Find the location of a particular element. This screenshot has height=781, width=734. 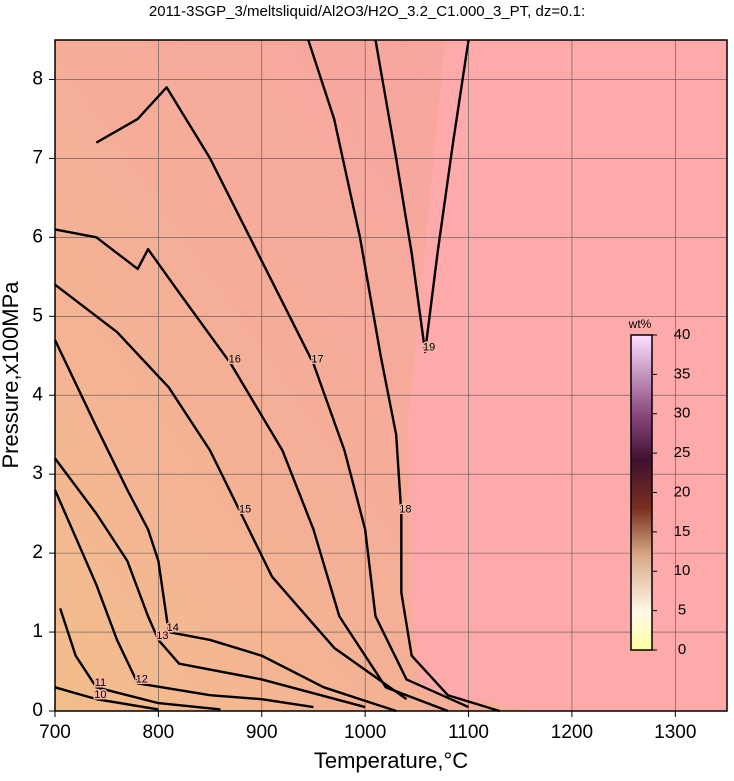

contour-label: 12 is located at coordinates (142, 679).